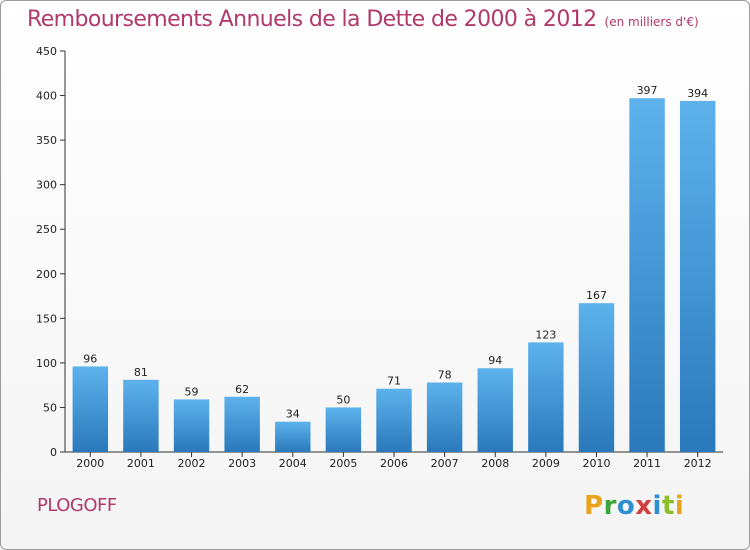 The image size is (750, 550). What do you see at coordinates (445, 463) in the screenshot?
I see `x-tick-label: 2007` at bounding box center [445, 463].